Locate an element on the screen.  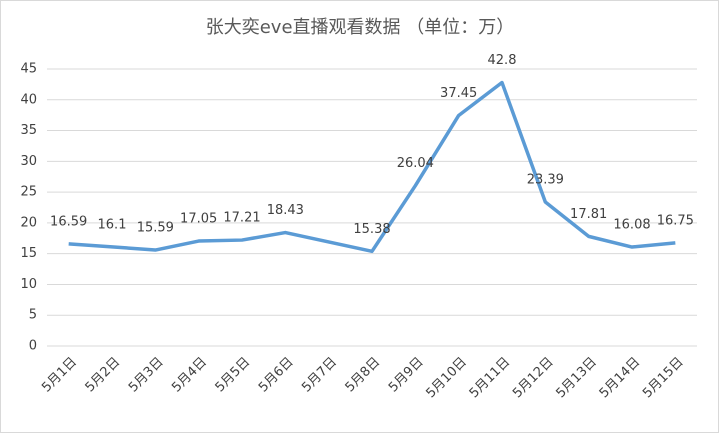
y-tick-label: 15 is located at coordinates (28, 253).